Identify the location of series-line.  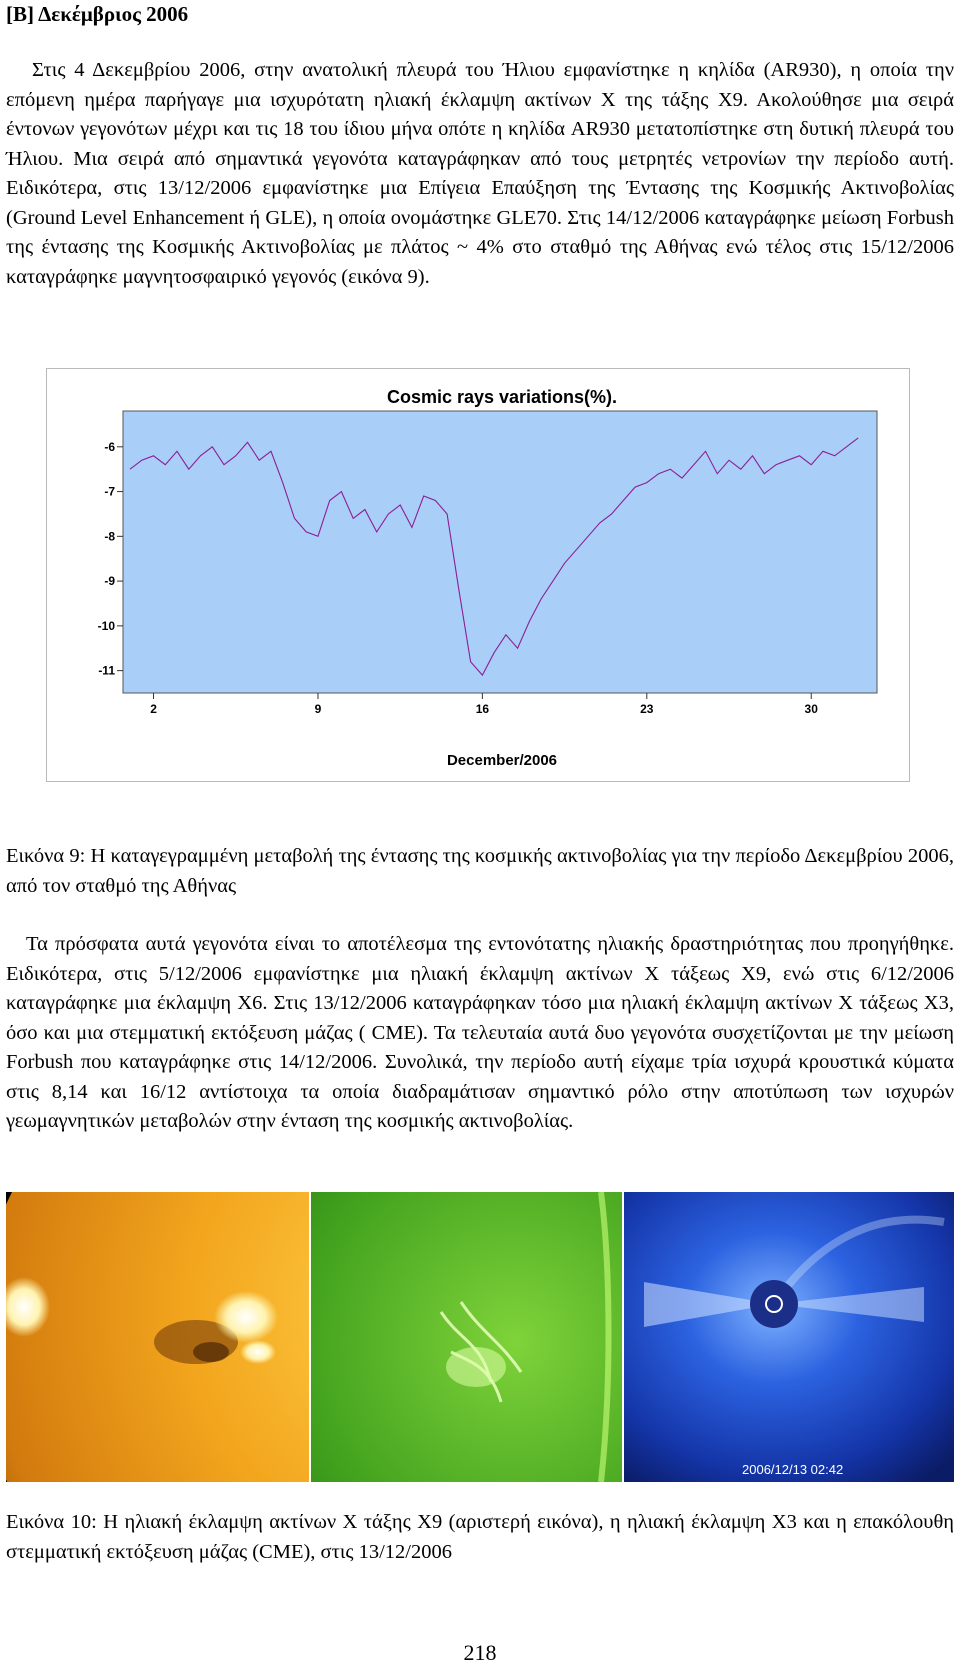
(494, 557).